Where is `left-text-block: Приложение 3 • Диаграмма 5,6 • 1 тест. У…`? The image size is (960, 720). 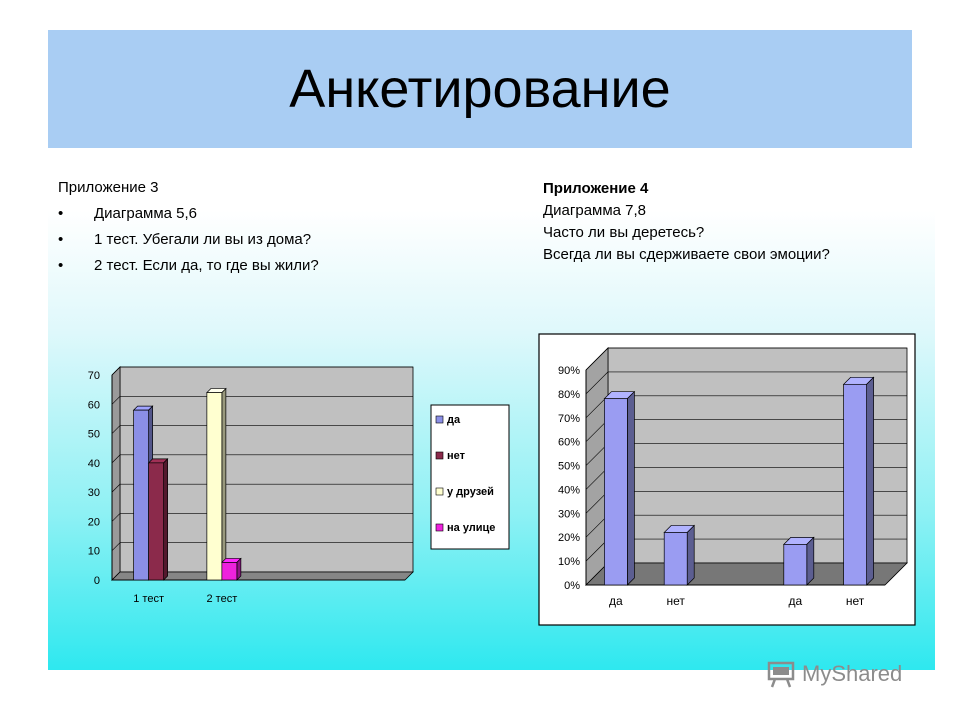 left-text-block: Приложение 3 • Диаграмма 5,6 • 1 тест. У… is located at coordinates (188, 227).